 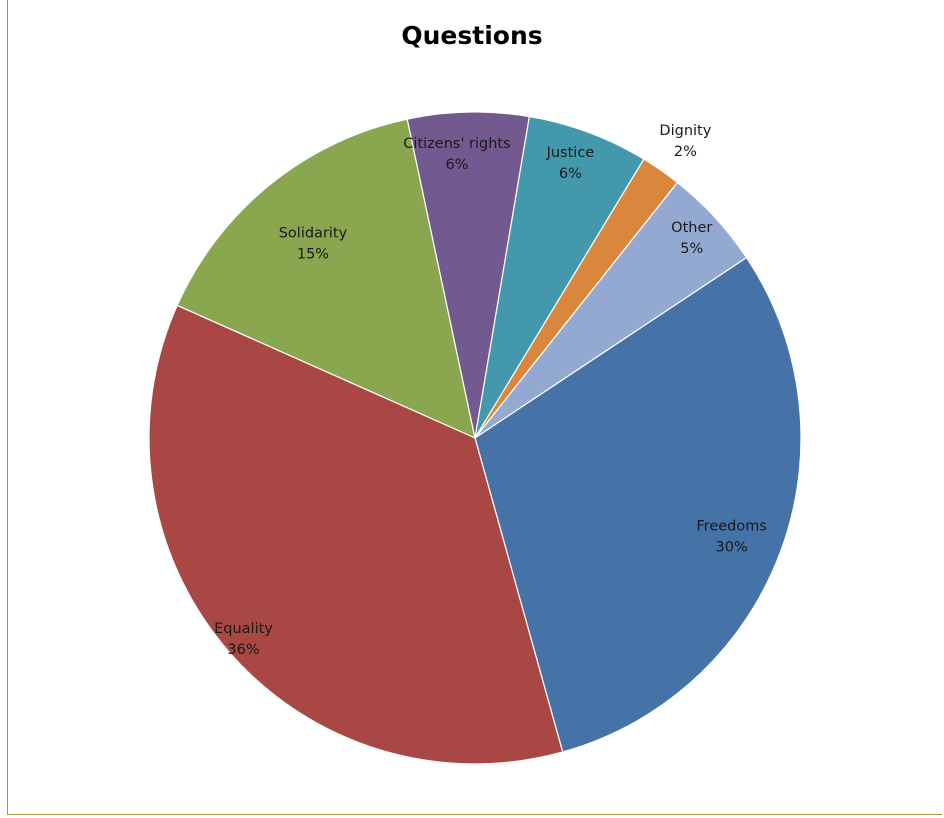 I want to click on slice-label-dignity: Dignity, so click(x=685, y=131).